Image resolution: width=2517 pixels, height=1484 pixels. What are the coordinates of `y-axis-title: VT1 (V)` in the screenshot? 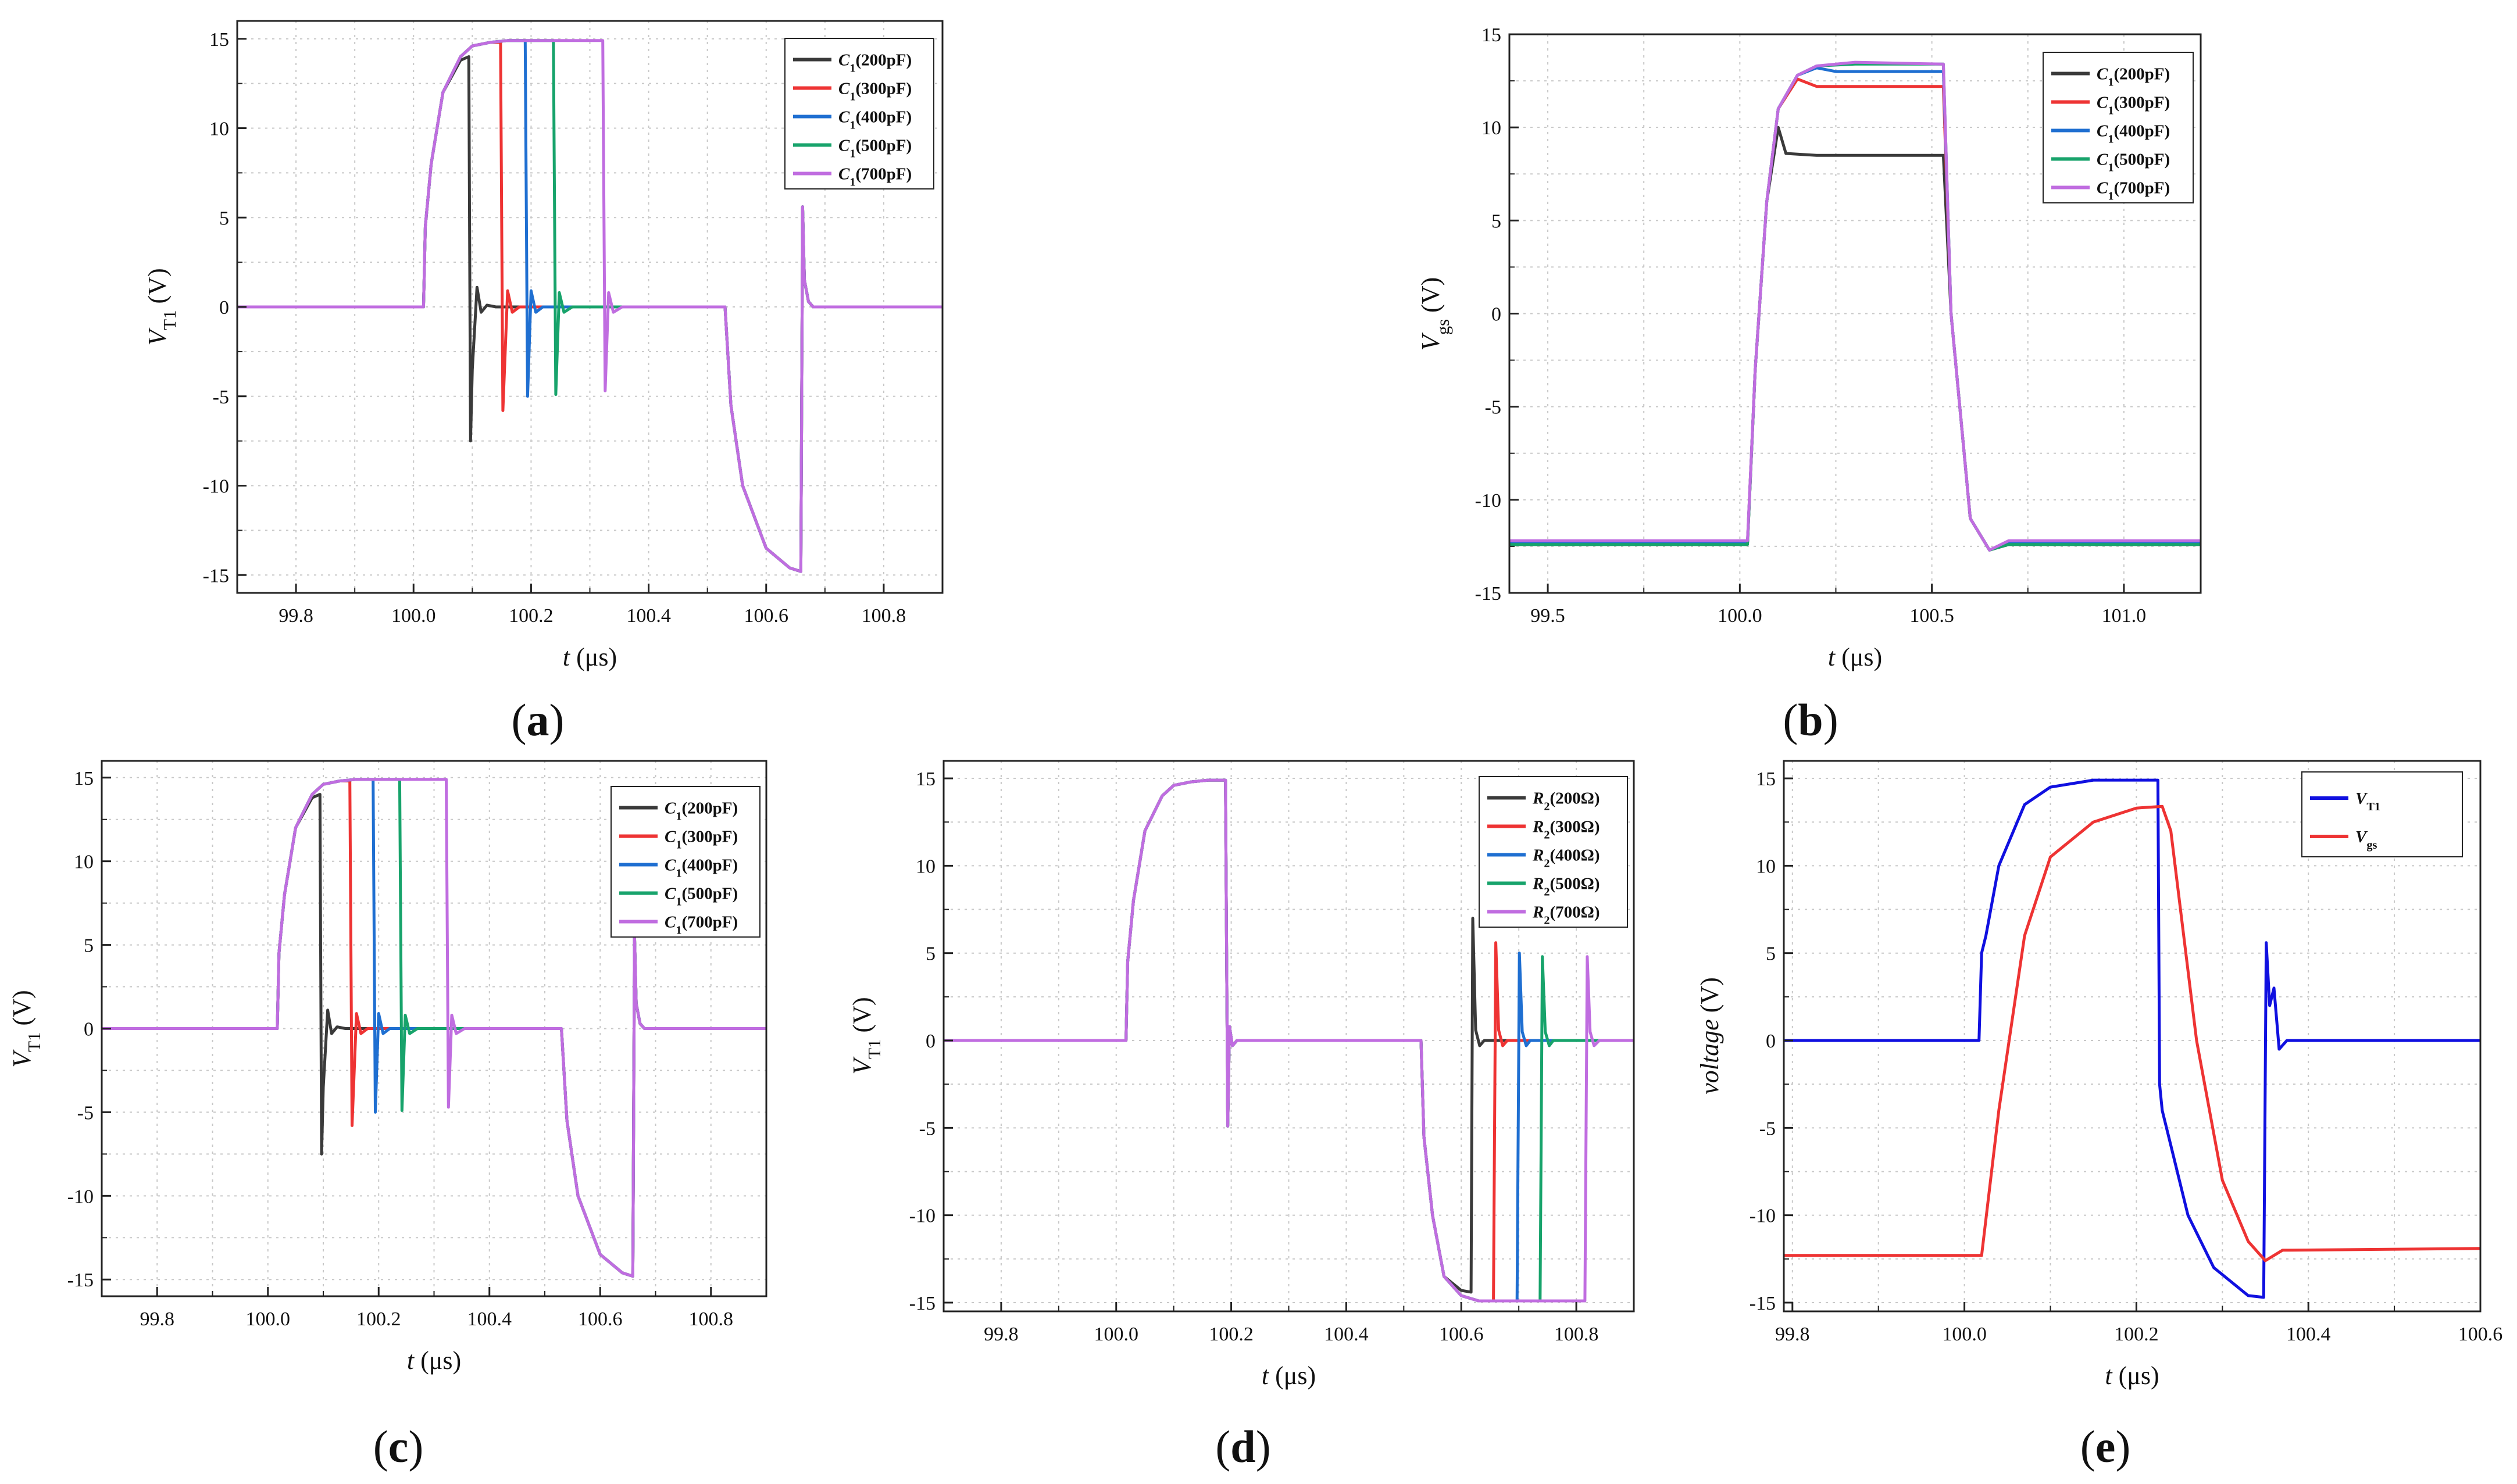 It's located at (26, 1029).